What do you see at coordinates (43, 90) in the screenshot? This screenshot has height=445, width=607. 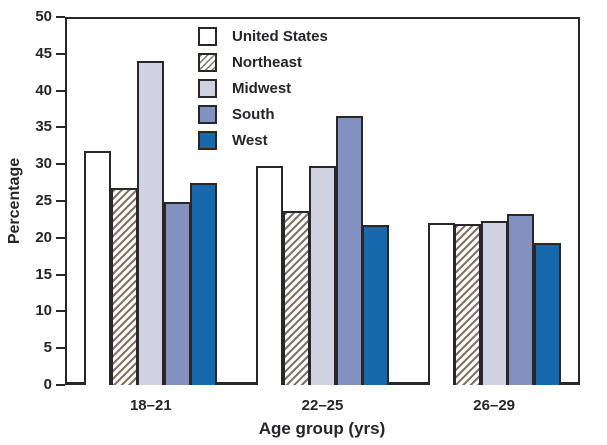 I see `y-tick-label: 40` at bounding box center [43, 90].